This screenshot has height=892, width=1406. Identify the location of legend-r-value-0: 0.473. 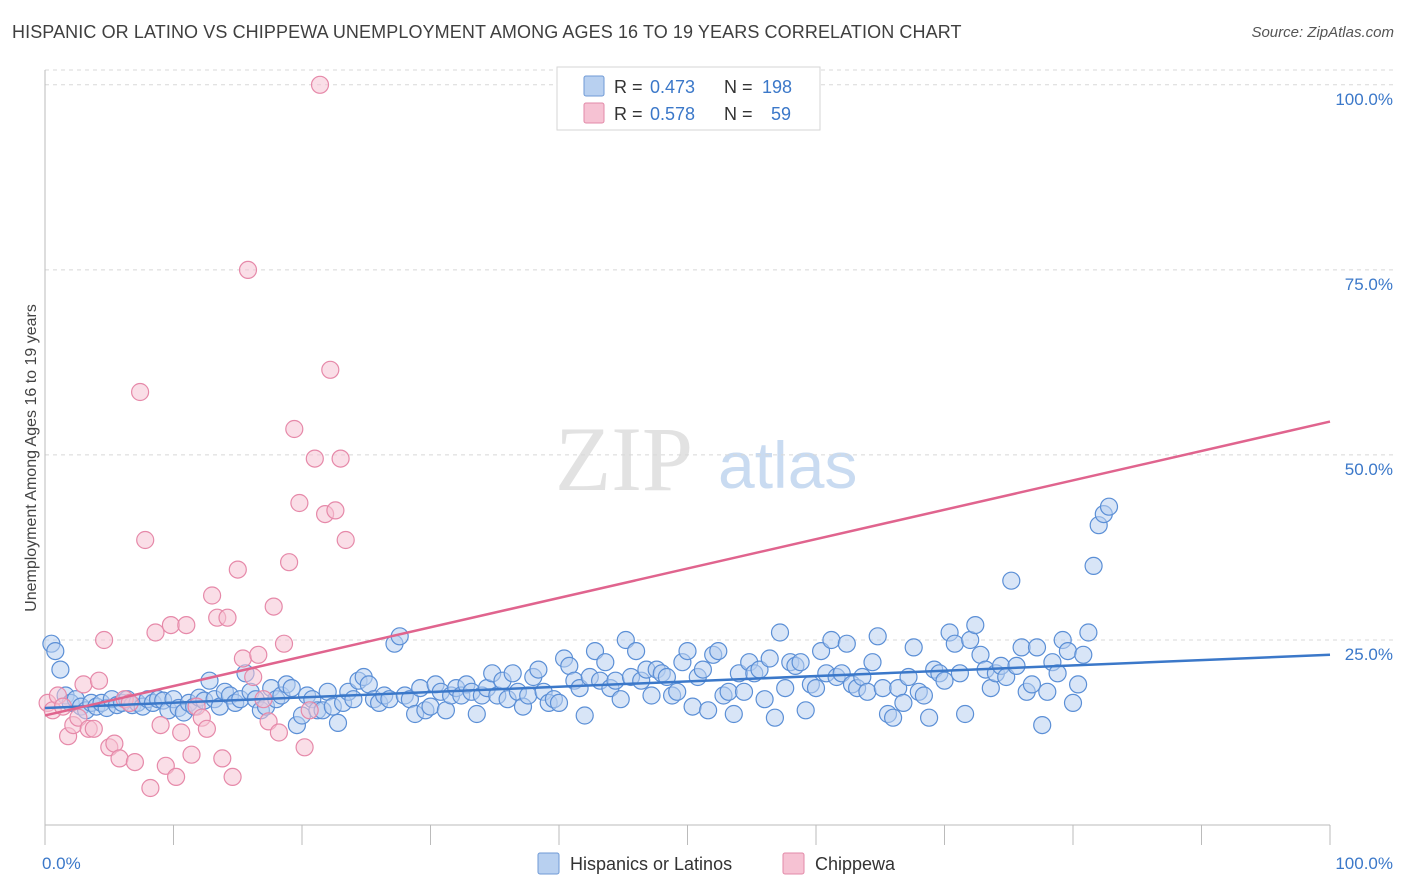
(672, 87).